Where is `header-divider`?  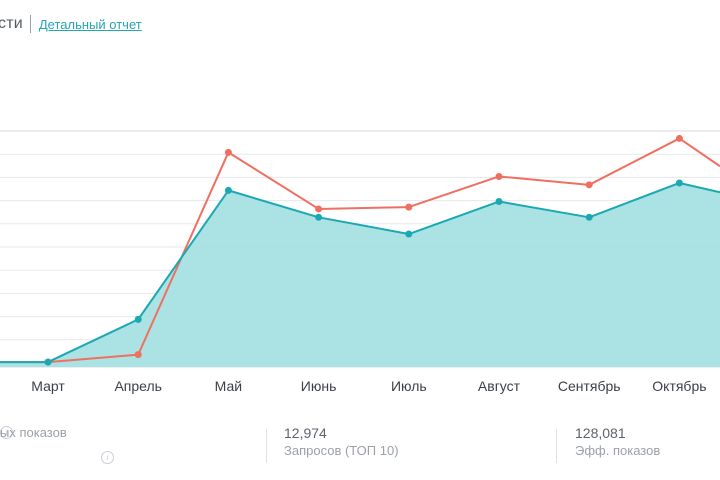
header-divider is located at coordinates (30, 24).